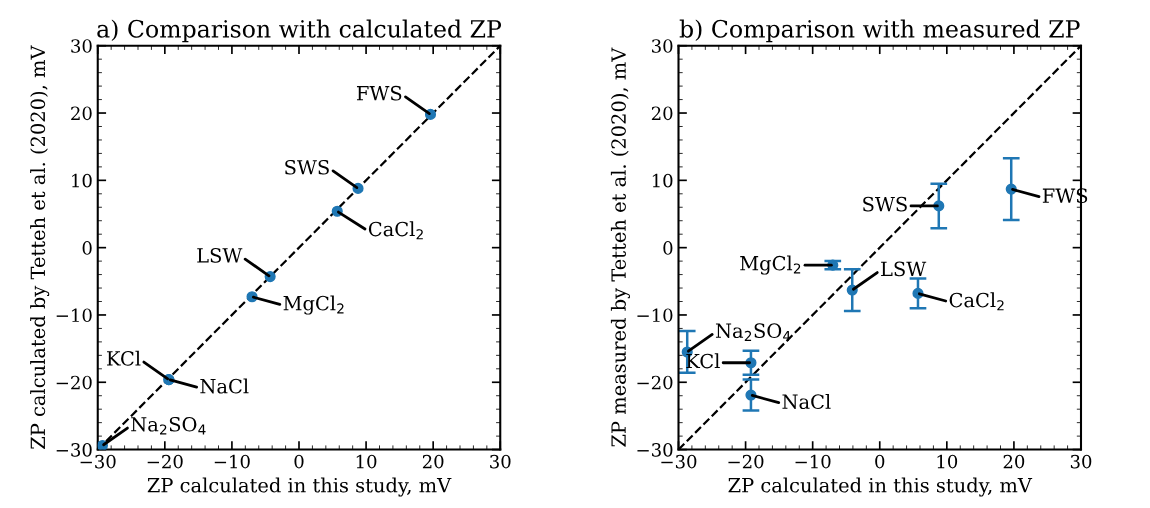 This screenshot has height=508, width=1150. Describe the element at coordinates (40, 247) in the screenshot. I see `y-axis-title: ZP calculated by Tetteh et al. (2020), mV` at that location.